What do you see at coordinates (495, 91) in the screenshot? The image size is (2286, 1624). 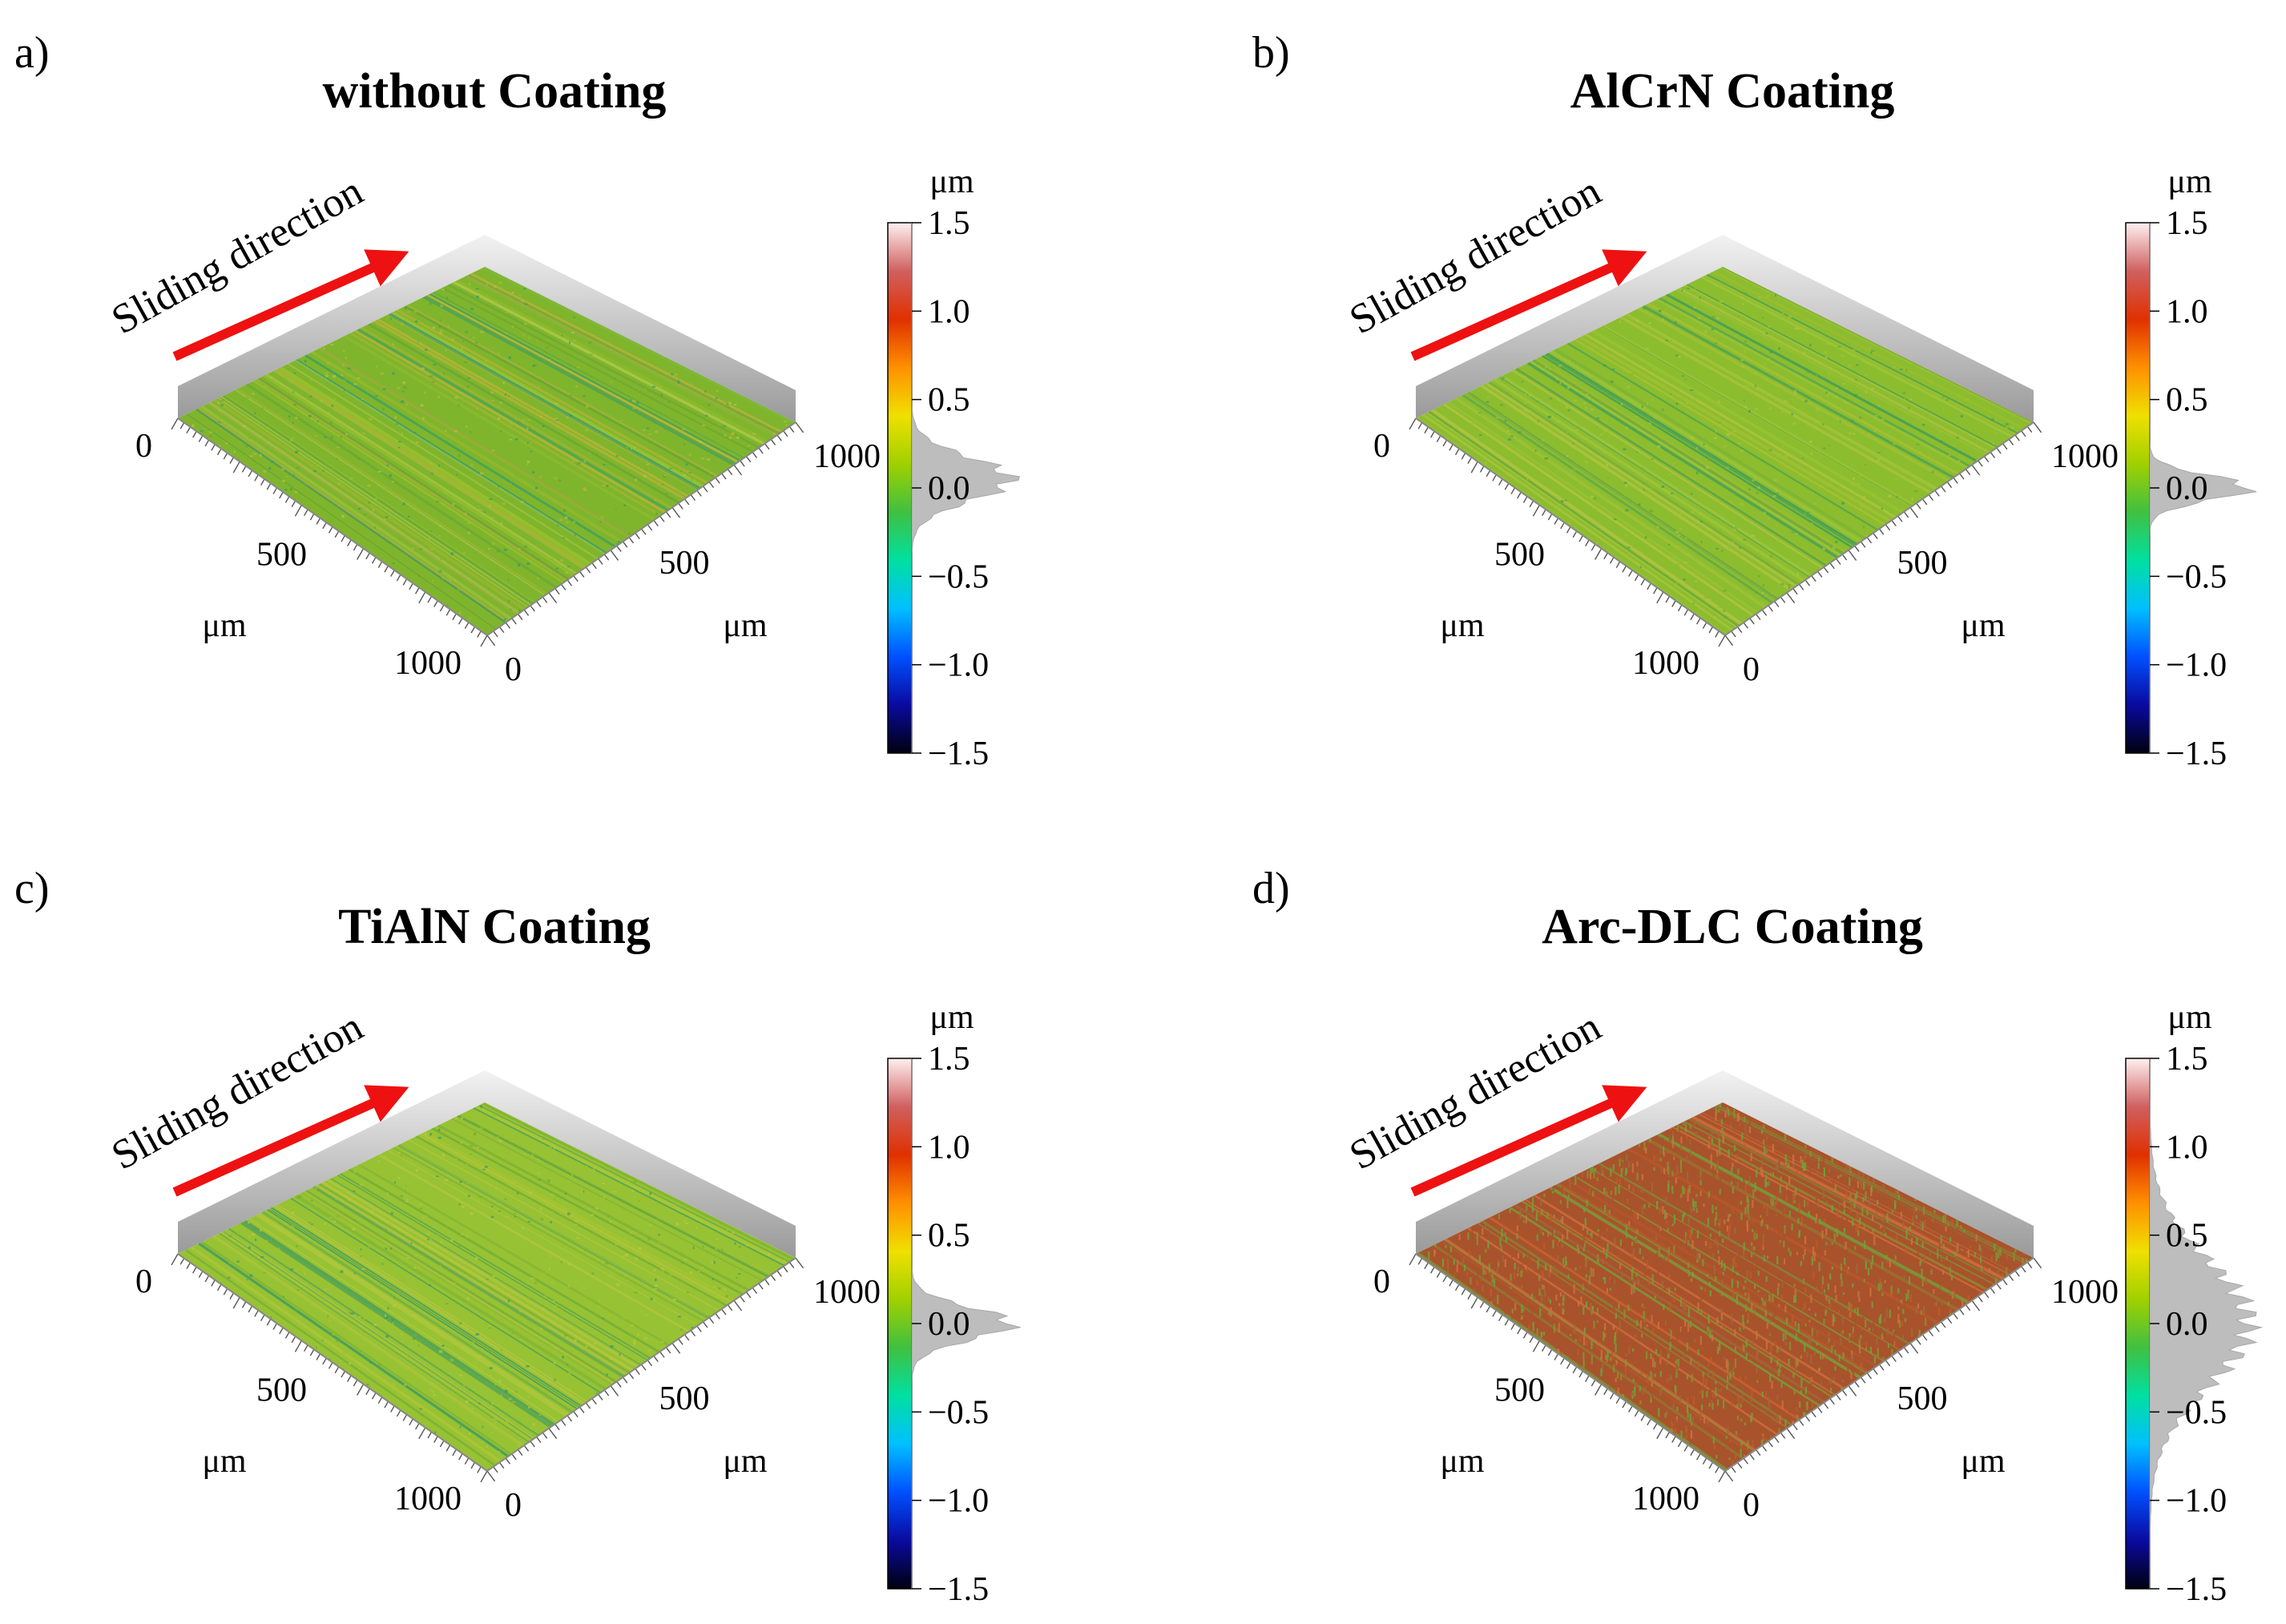 I see `panel-title: without Coating` at bounding box center [495, 91].